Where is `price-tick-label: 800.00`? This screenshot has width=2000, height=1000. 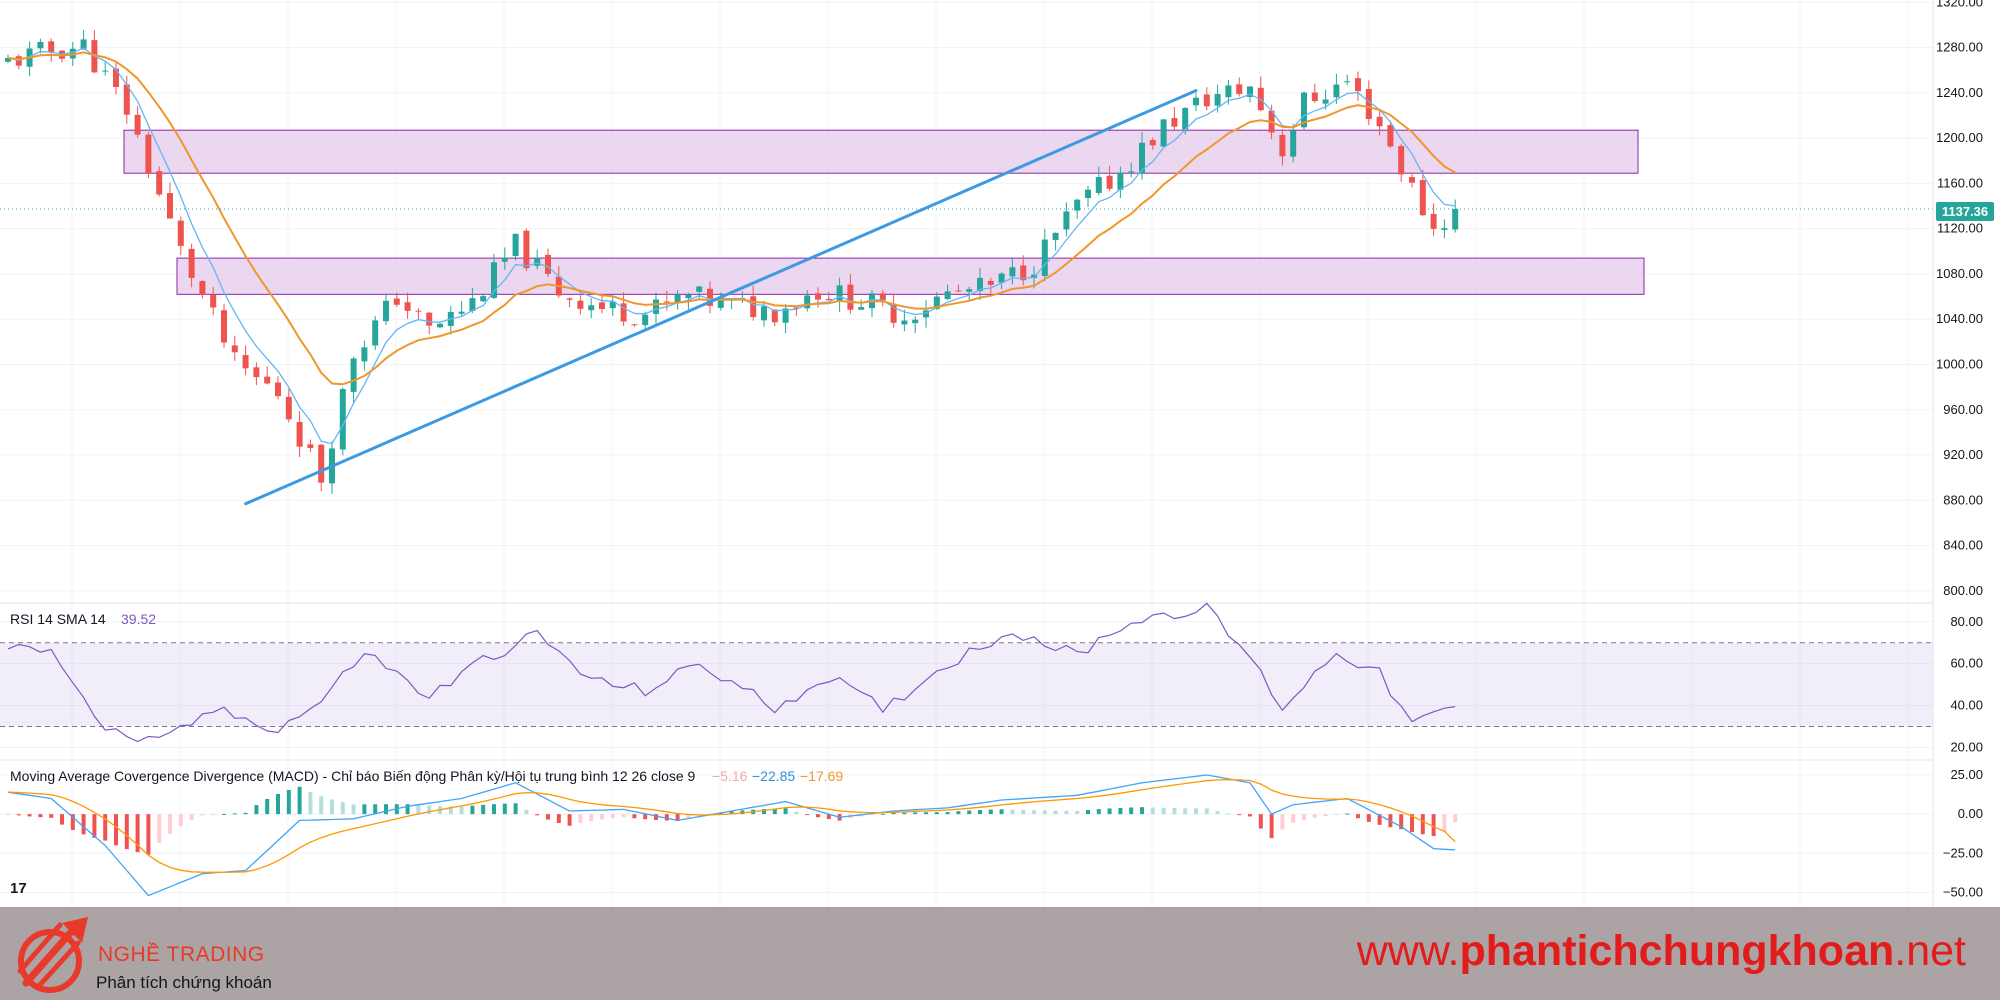
price-tick-label: 800.00 is located at coordinates (1963, 590).